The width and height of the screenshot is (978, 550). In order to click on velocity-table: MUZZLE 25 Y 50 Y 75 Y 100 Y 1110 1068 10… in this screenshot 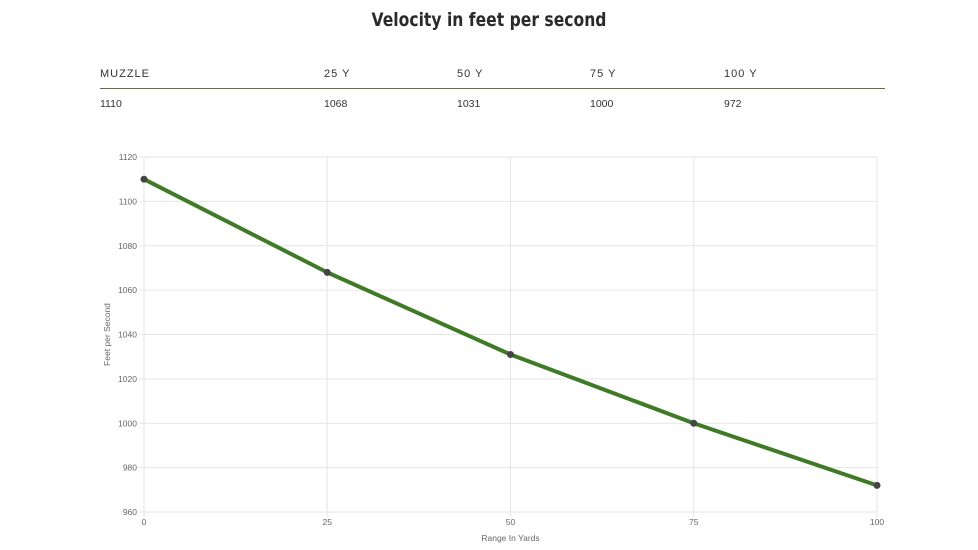, I will do `click(492, 90)`.